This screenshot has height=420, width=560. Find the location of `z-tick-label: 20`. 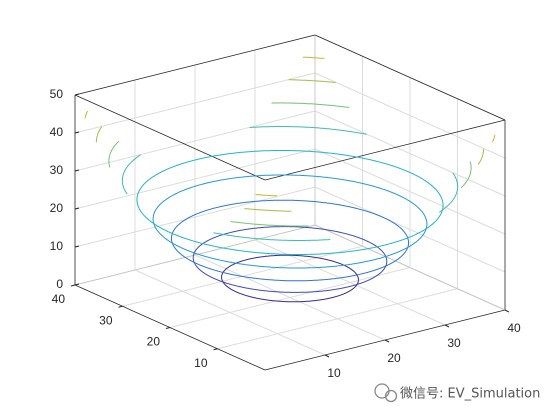

z-tick-label: 20 is located at coordinates (57, 208).